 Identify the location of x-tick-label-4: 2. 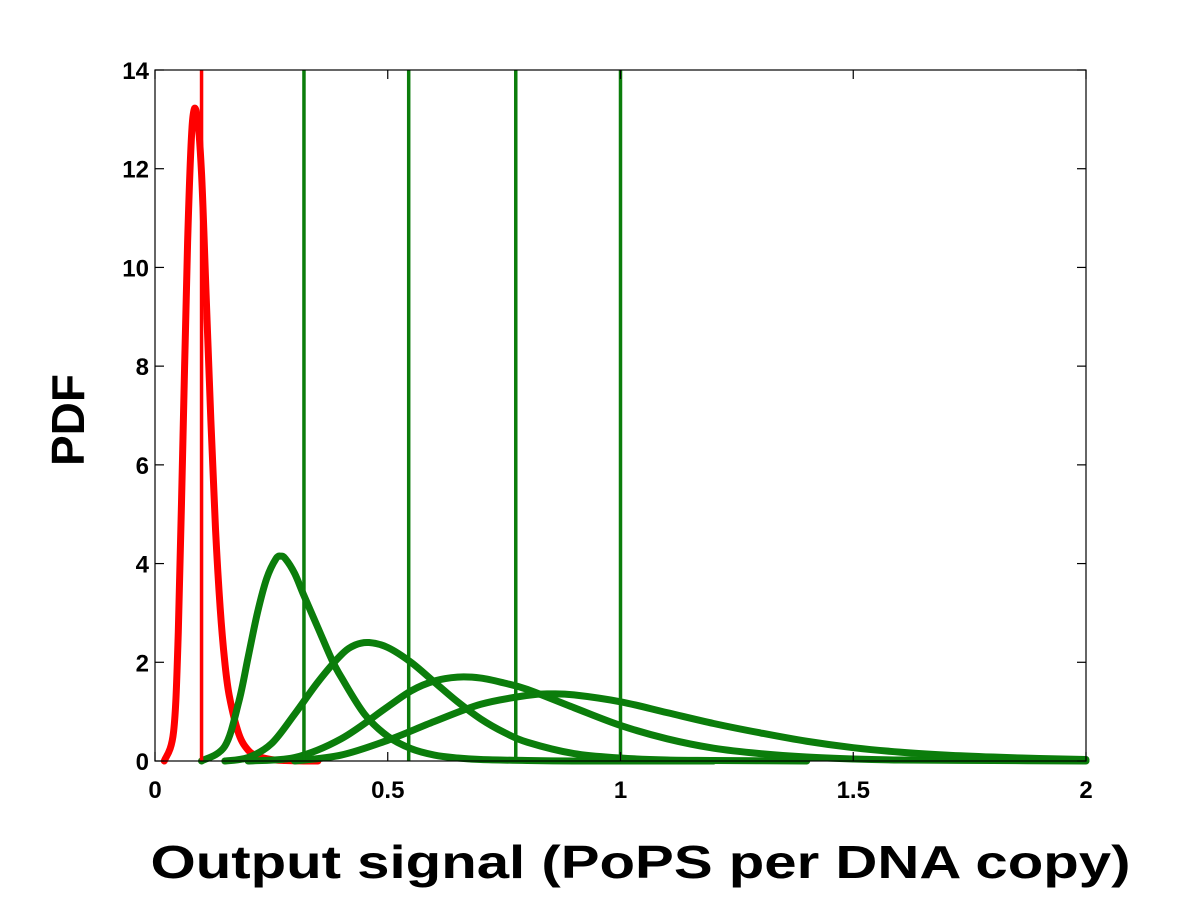
(1085, 790).